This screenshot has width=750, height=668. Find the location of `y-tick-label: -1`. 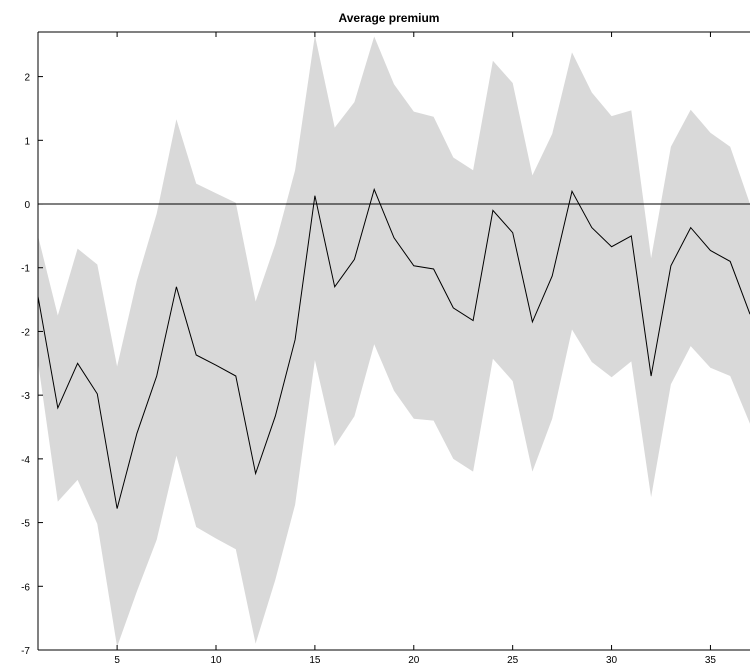

y-tick-label: -1 is located at coordinates (25, 269).